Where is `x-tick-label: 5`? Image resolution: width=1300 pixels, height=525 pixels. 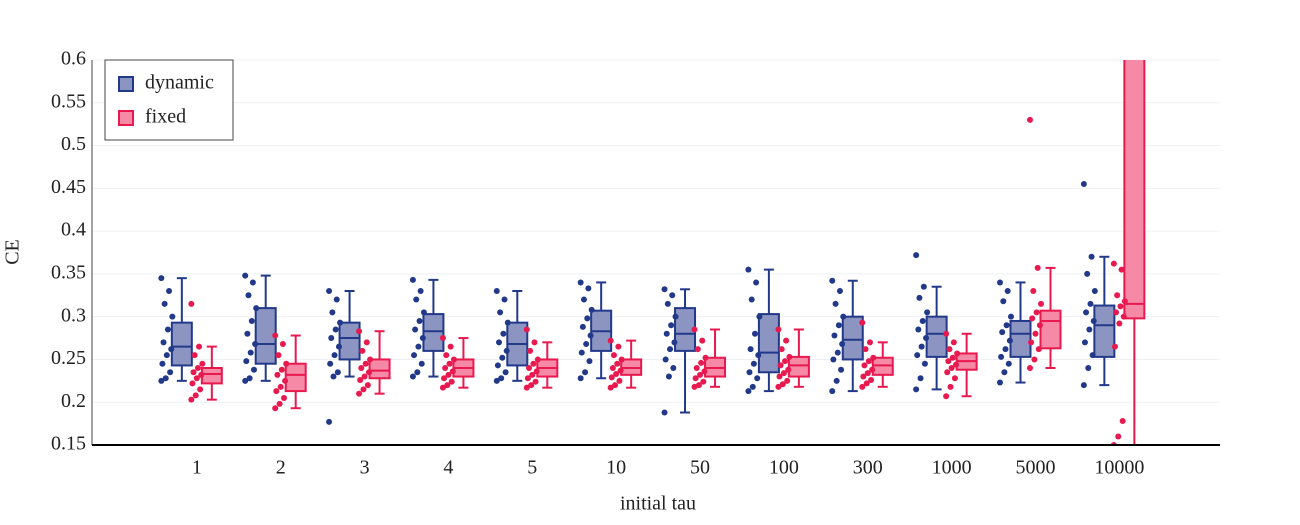
x-tick-label: 5 is located at coordinates (532, 468).